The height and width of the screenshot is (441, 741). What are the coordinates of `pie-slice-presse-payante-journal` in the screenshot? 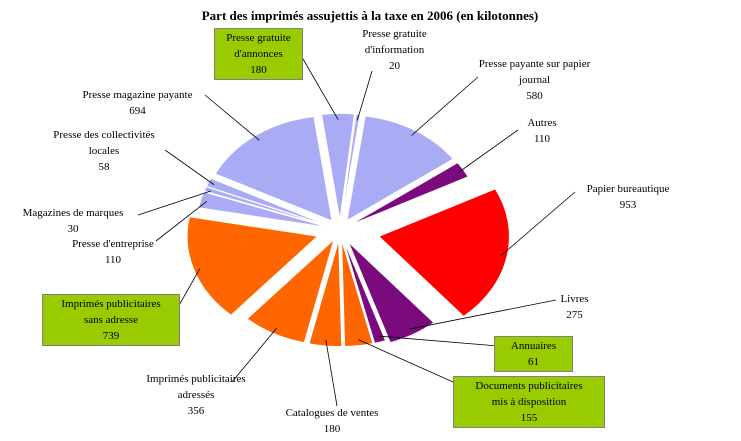 It's located at (400, 168).